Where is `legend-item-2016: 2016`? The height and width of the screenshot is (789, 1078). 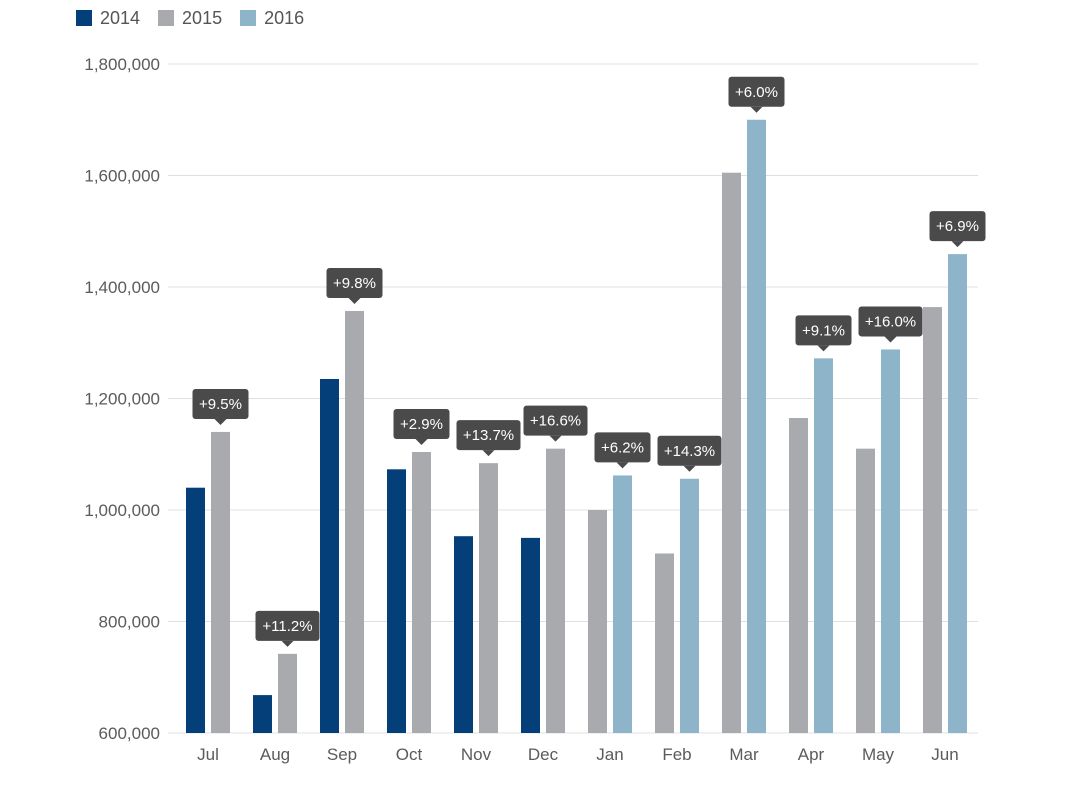
legend-item-2016: 2016 is located at coordinates (272, 18).